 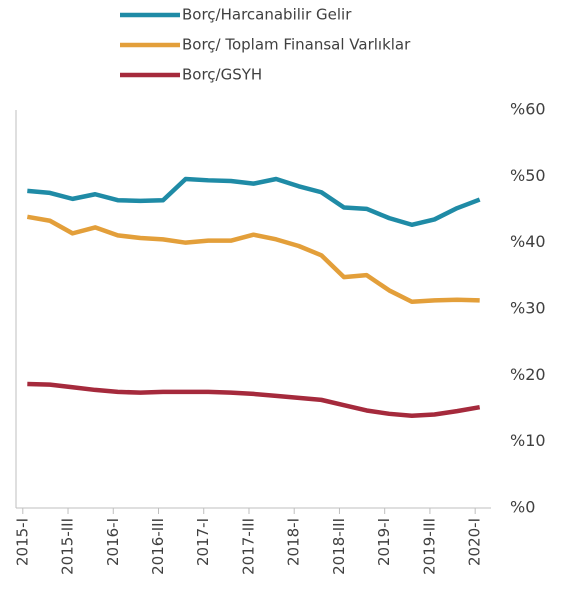 What do you see at coordinates (528, 440) in the screenshot?
I see `y-tick-label: %10` at bounding box center [528, 440].